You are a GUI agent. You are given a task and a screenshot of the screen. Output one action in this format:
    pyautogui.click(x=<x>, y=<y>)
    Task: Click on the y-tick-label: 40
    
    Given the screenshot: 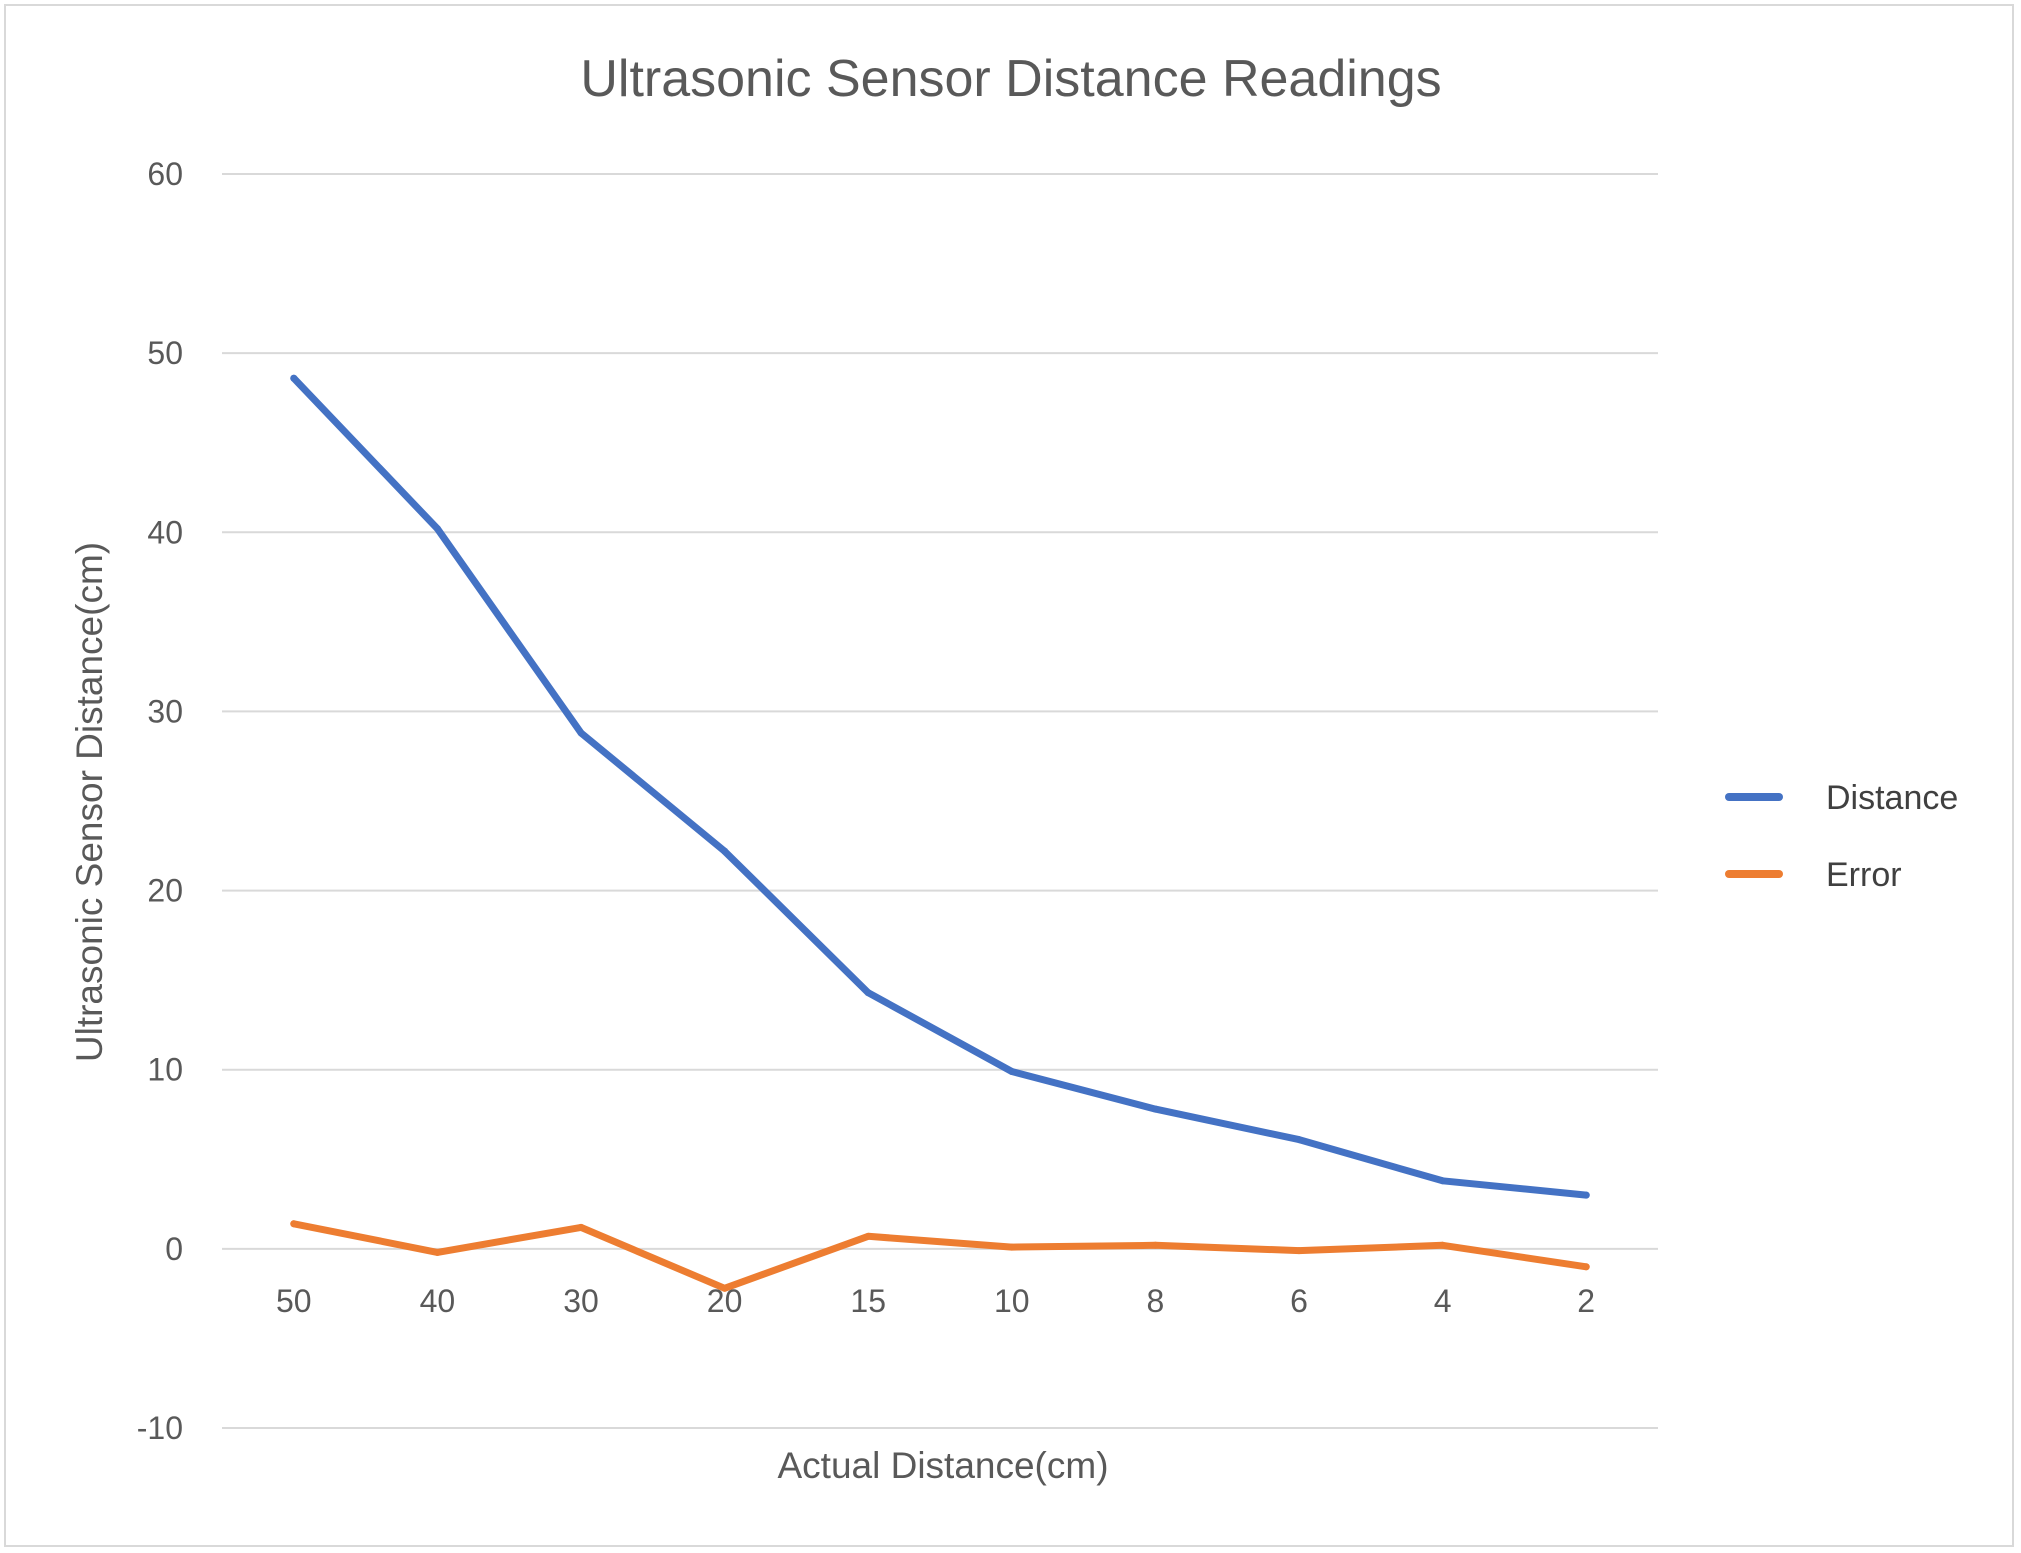 What is the action you would take?
    pyautogui.click(x=165, y=532)
    